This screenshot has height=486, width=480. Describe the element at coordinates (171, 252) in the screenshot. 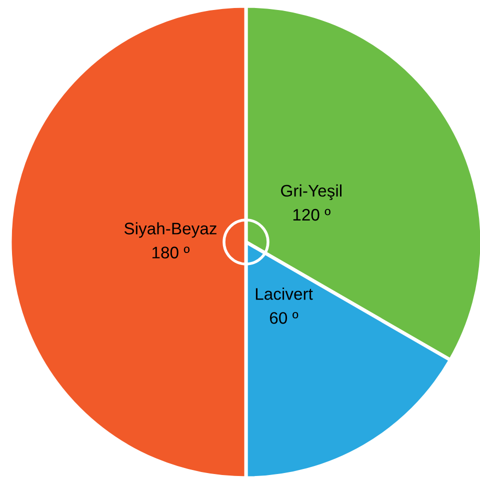

I see `data-label: 180 º` at that location.